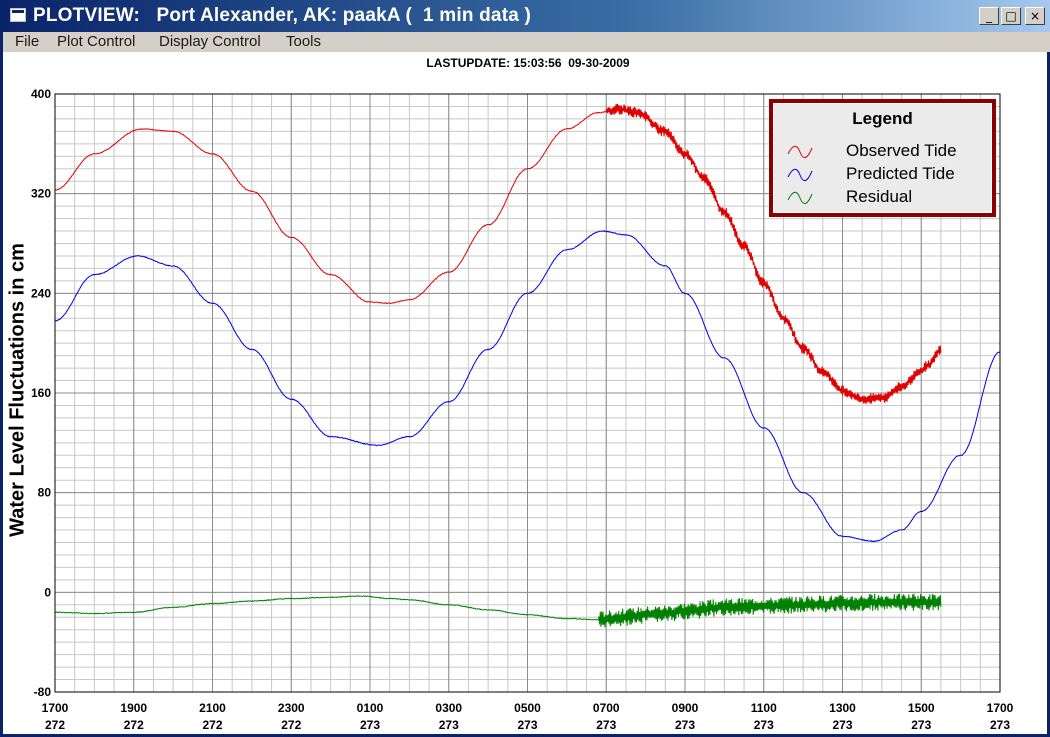  I want to click on x-tick-time: 2300, so click(291, 708).